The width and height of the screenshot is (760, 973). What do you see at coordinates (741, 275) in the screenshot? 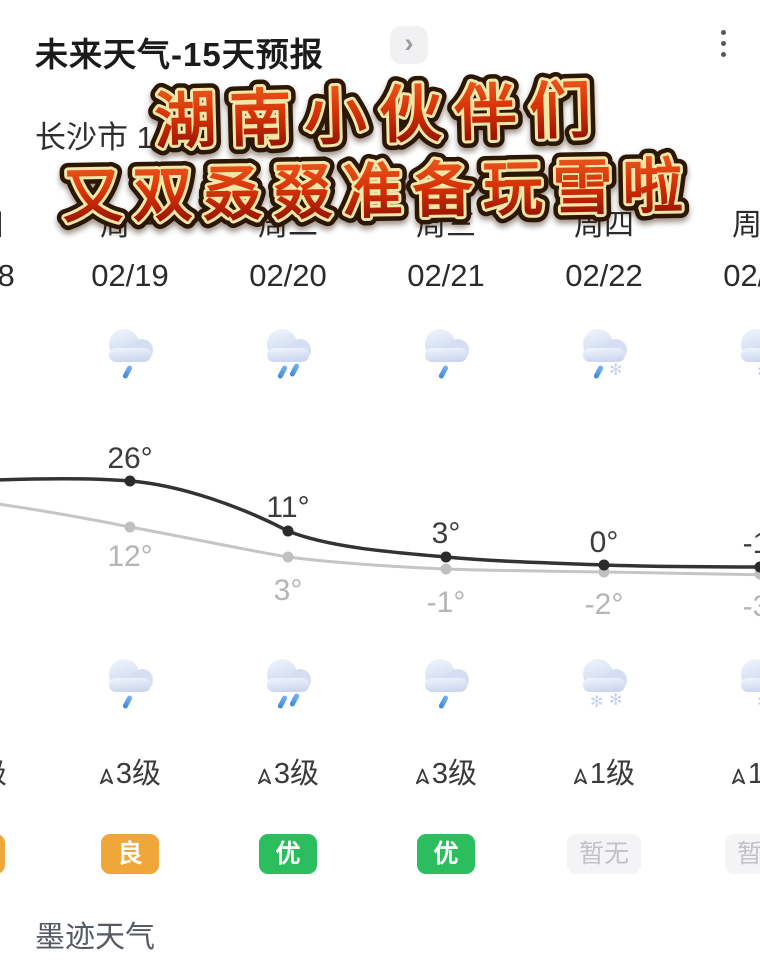
I see `date-label: 02/23` at bounding box center [741, 275].